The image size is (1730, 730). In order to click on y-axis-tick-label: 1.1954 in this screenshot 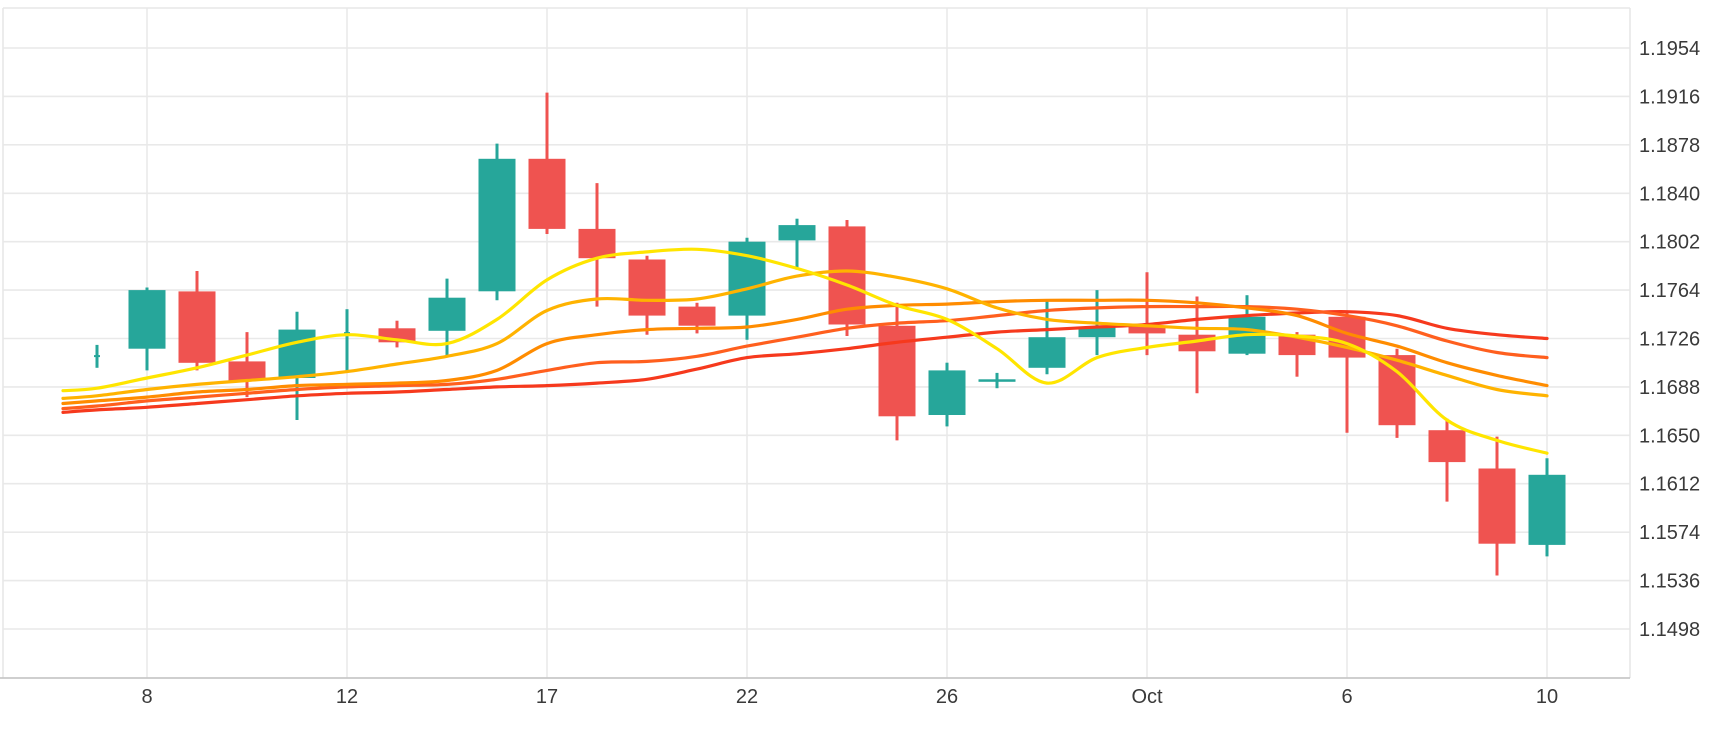, I will do `click(1669, 49)`.